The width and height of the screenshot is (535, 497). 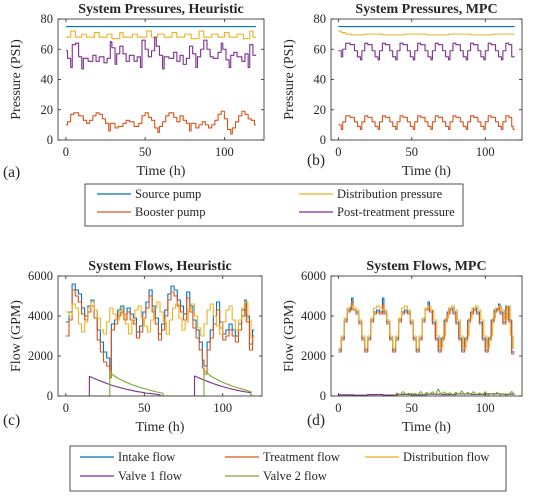 I want to click on panel-label: (c), so click(x=11, y=420).